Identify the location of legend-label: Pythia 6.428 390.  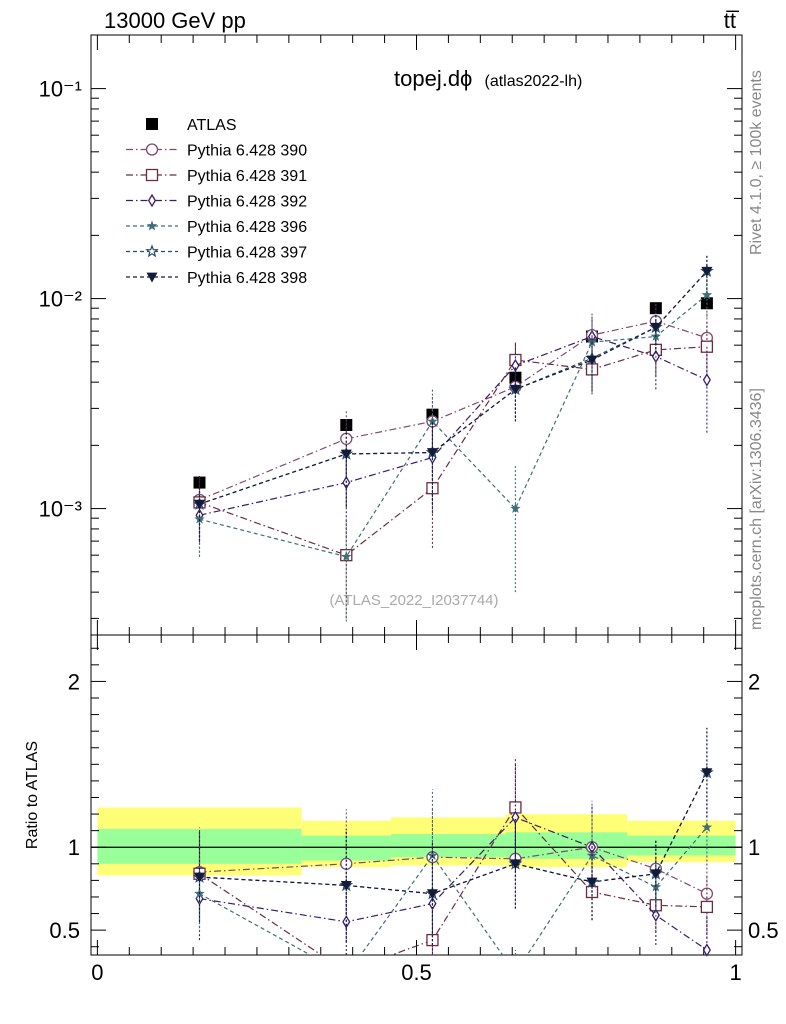
(247, 151).